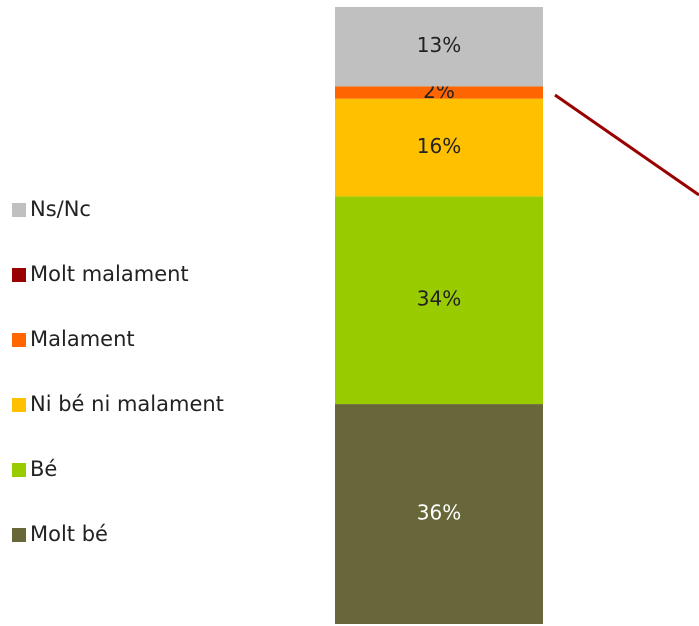  What do you see at coordinates (82, 339) in the screenshot?
I see `legend-text: Malament` at bounding box center [82, 339].